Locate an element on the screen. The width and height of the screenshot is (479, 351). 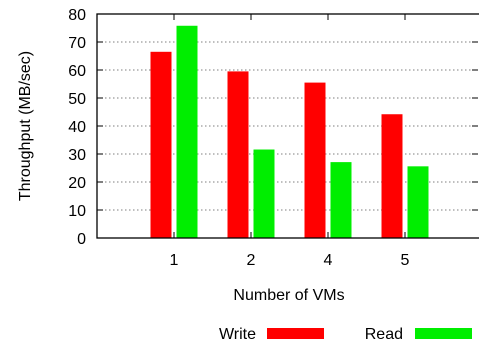
legend-swatch-read is located at coordinates (443, 333).